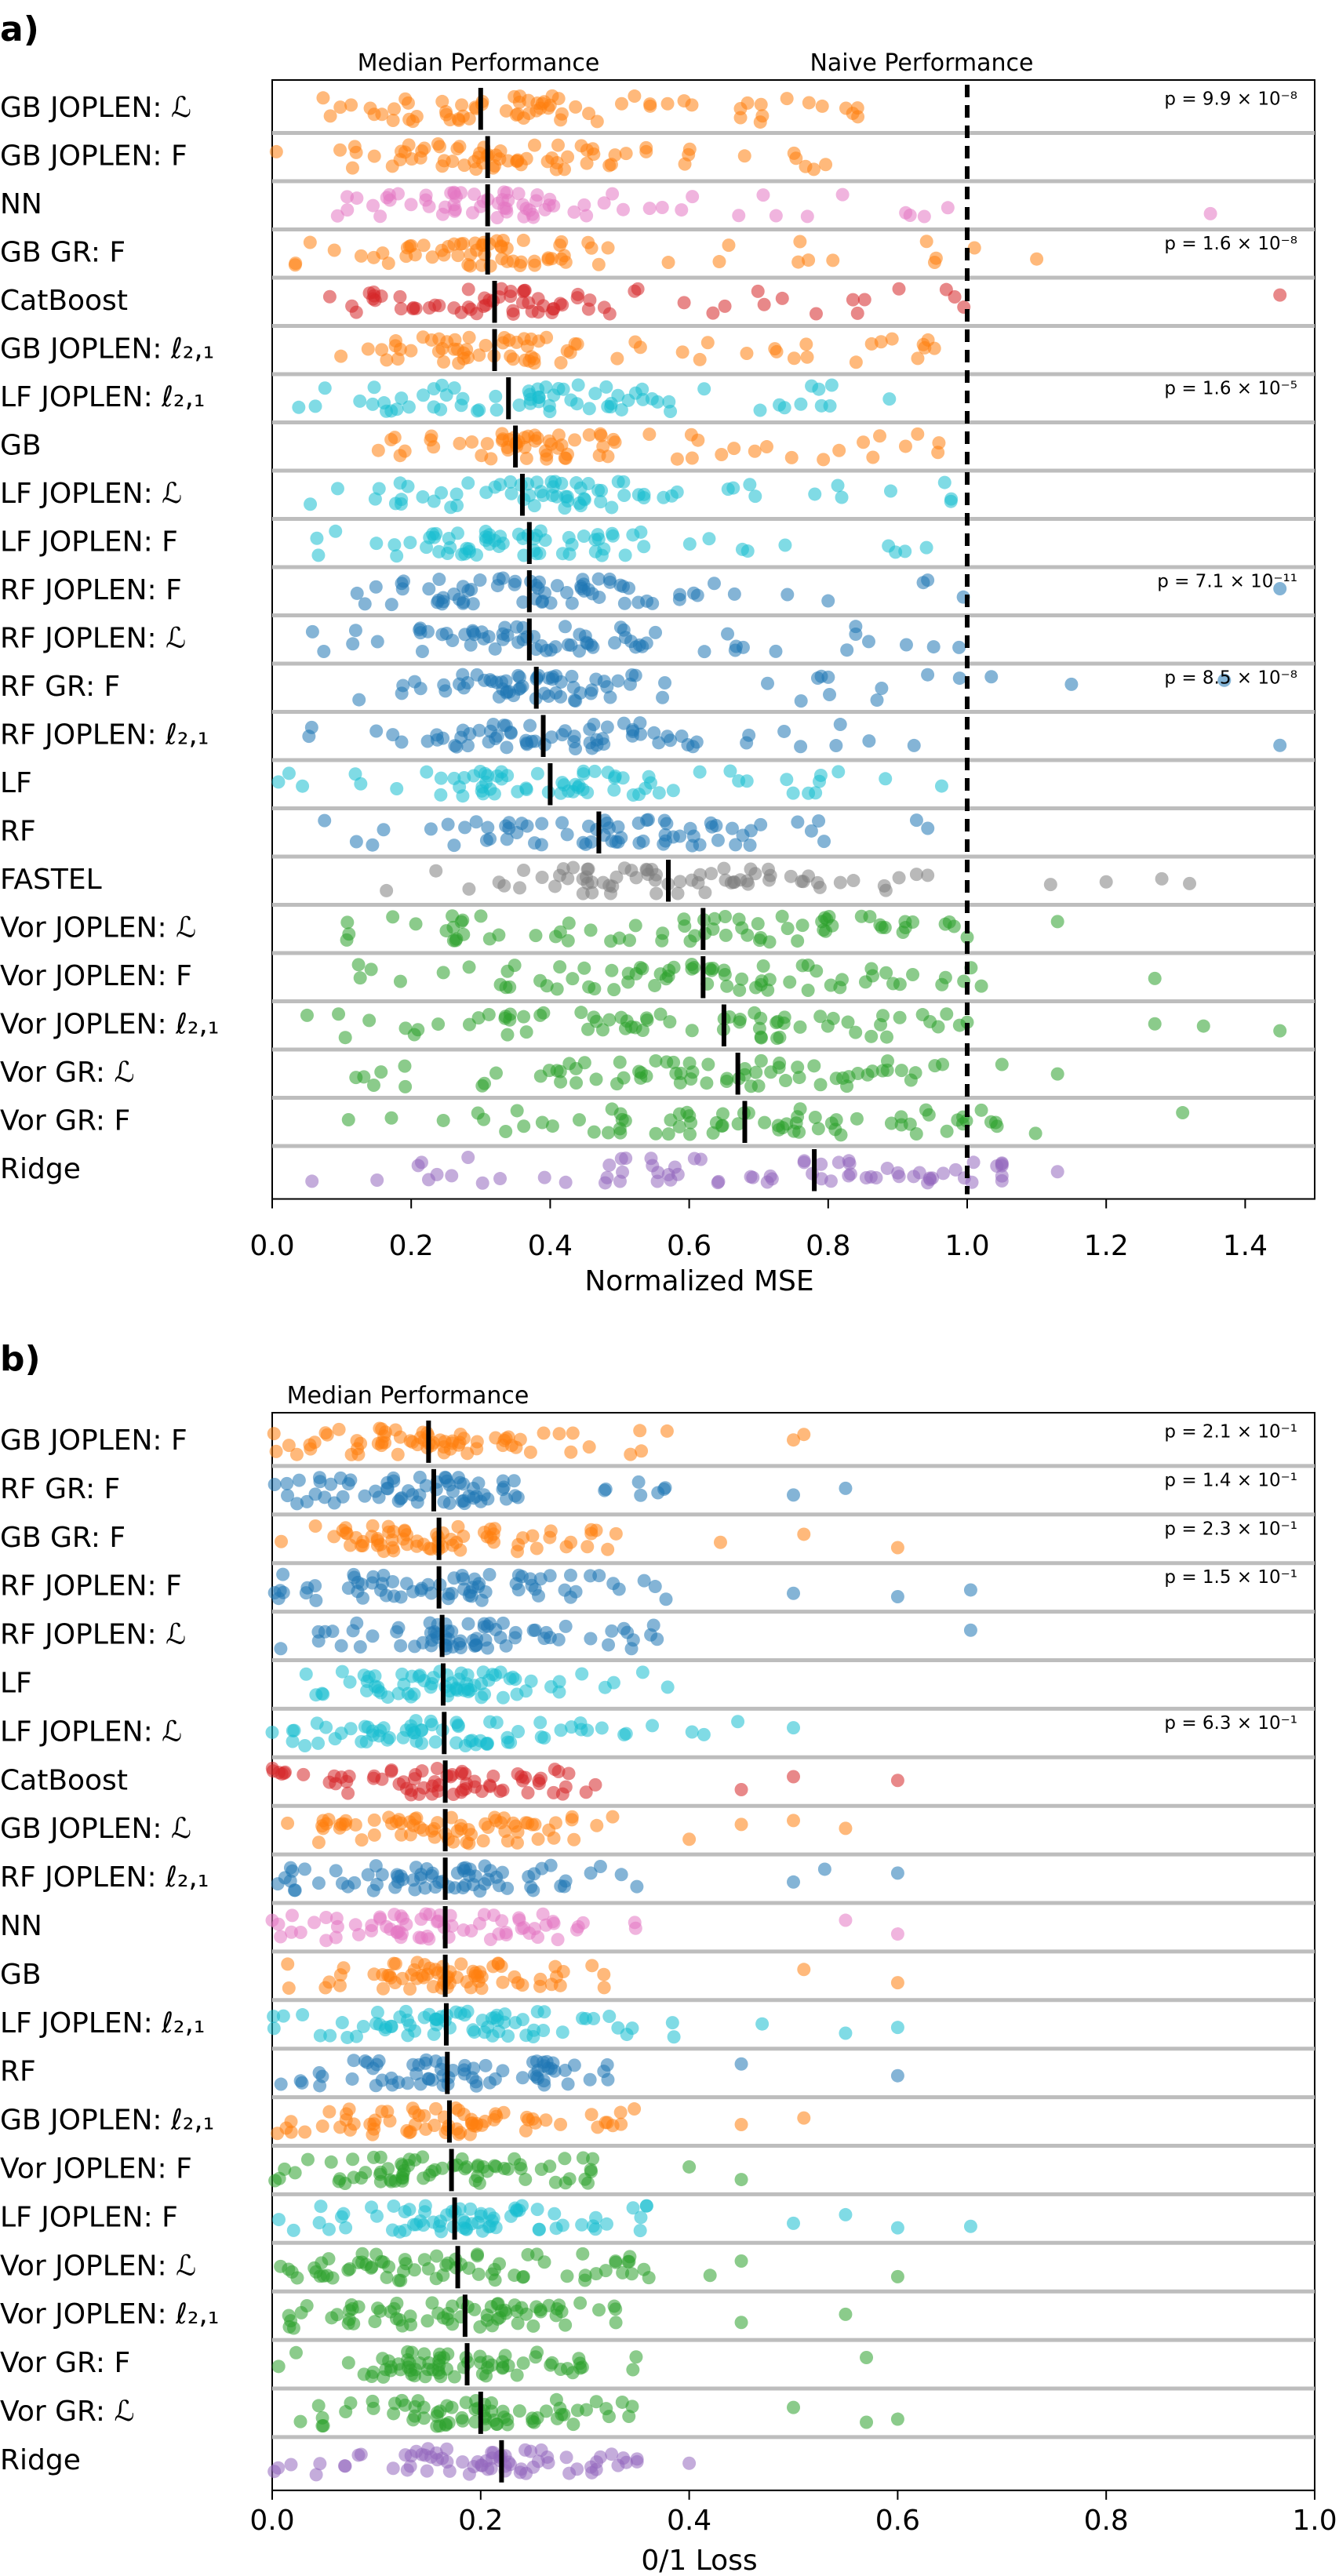 The width and height of the screenshot is (1339, 2576). What do you see at coordinates (657, 492) in the screenshot?
I see `row-8: LF JOPLEN: ℒ` at bounding box center [657, 492].